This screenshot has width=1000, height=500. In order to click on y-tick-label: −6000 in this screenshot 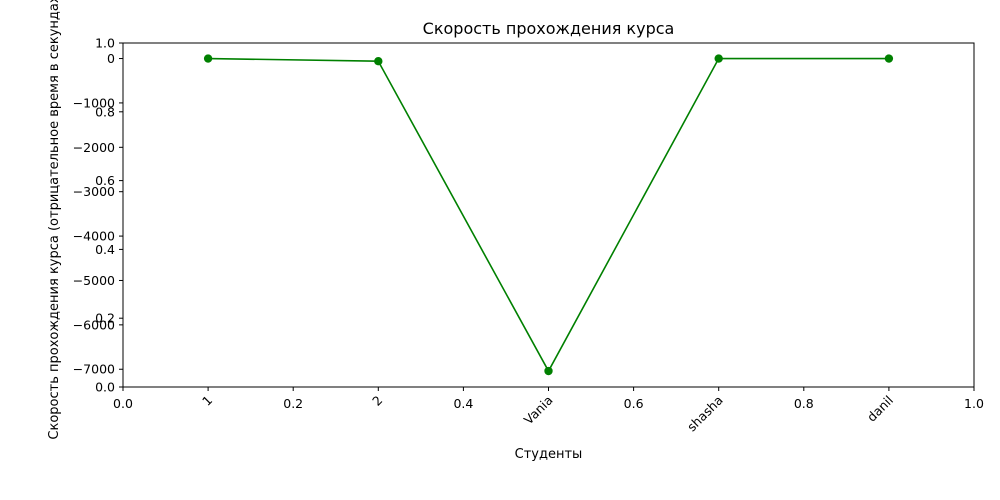, I will do `click(94, 324)`.